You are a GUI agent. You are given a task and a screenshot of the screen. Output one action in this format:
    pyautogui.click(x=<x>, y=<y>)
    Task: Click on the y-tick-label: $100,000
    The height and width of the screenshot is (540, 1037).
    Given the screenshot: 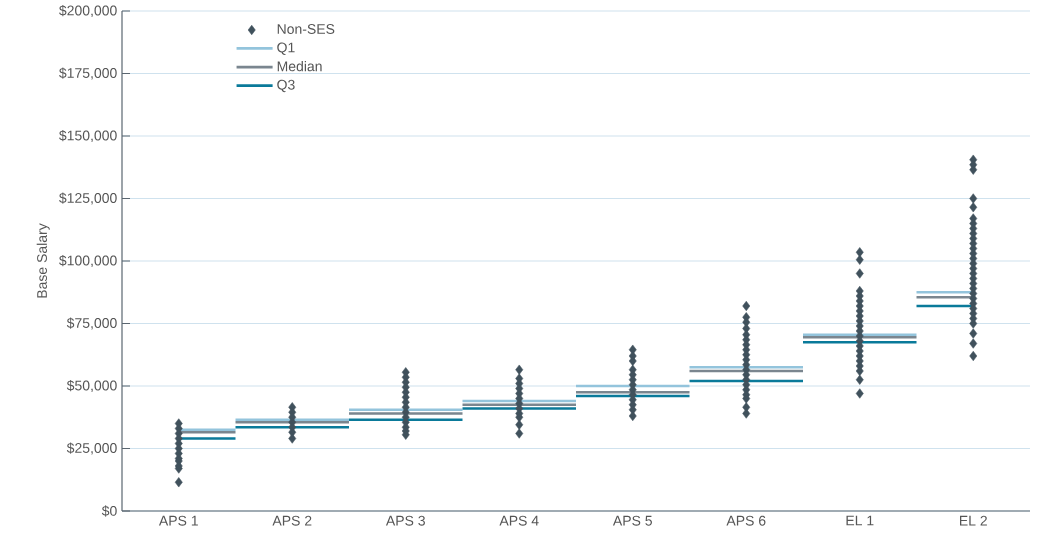 What is the action you would take?
    pyautogui.click(x=88, y=261)
    